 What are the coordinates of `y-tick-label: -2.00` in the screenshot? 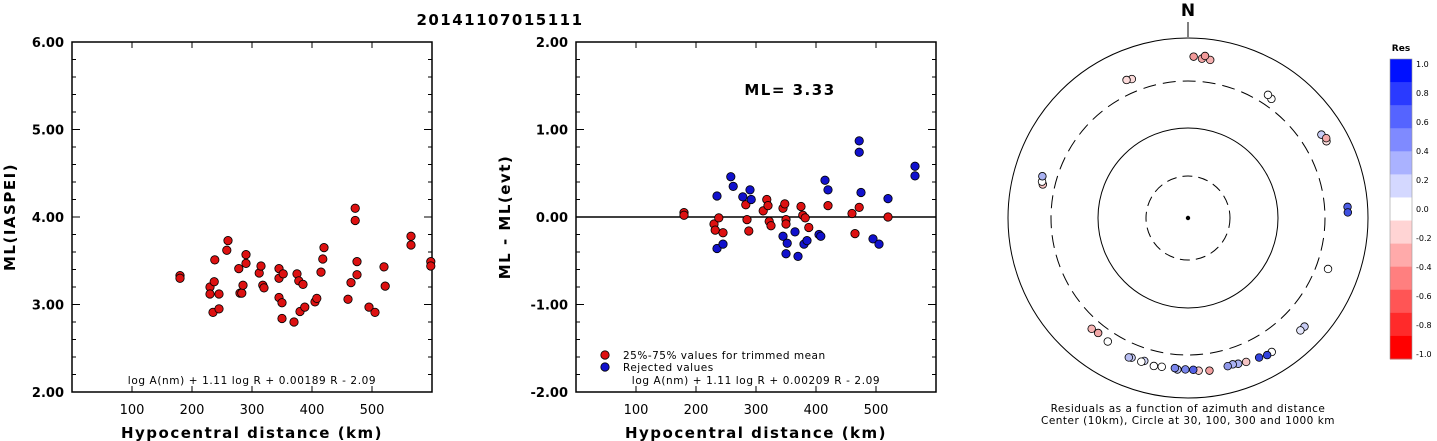 It's located at (549, 393).